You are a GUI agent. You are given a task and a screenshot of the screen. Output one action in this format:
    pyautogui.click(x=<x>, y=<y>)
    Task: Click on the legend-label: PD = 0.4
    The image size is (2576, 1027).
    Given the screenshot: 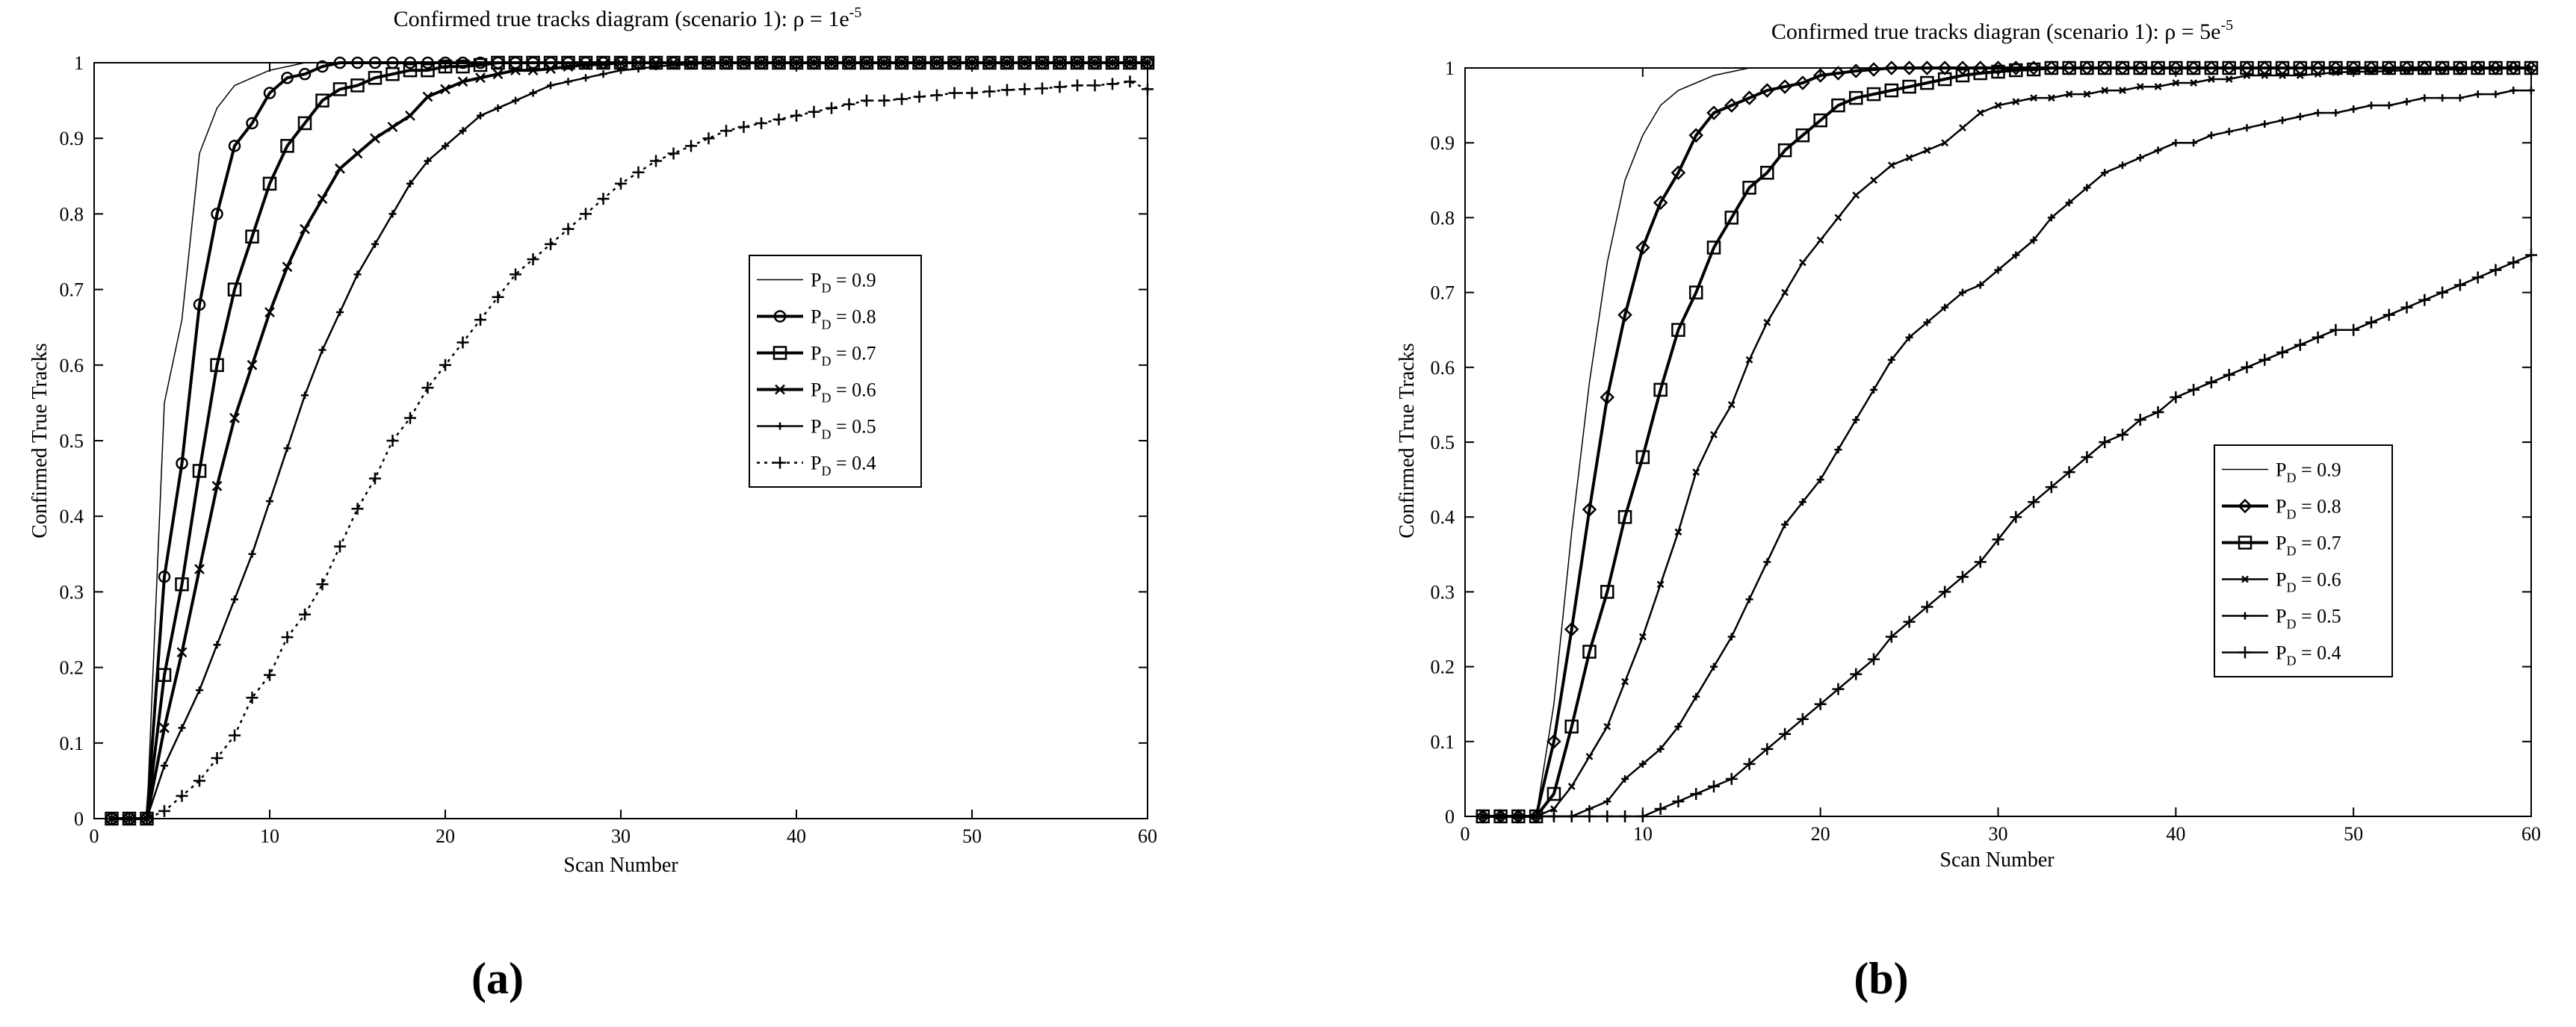 What is the action you would take?
    pyautogui.click(x=843, y=466)
    